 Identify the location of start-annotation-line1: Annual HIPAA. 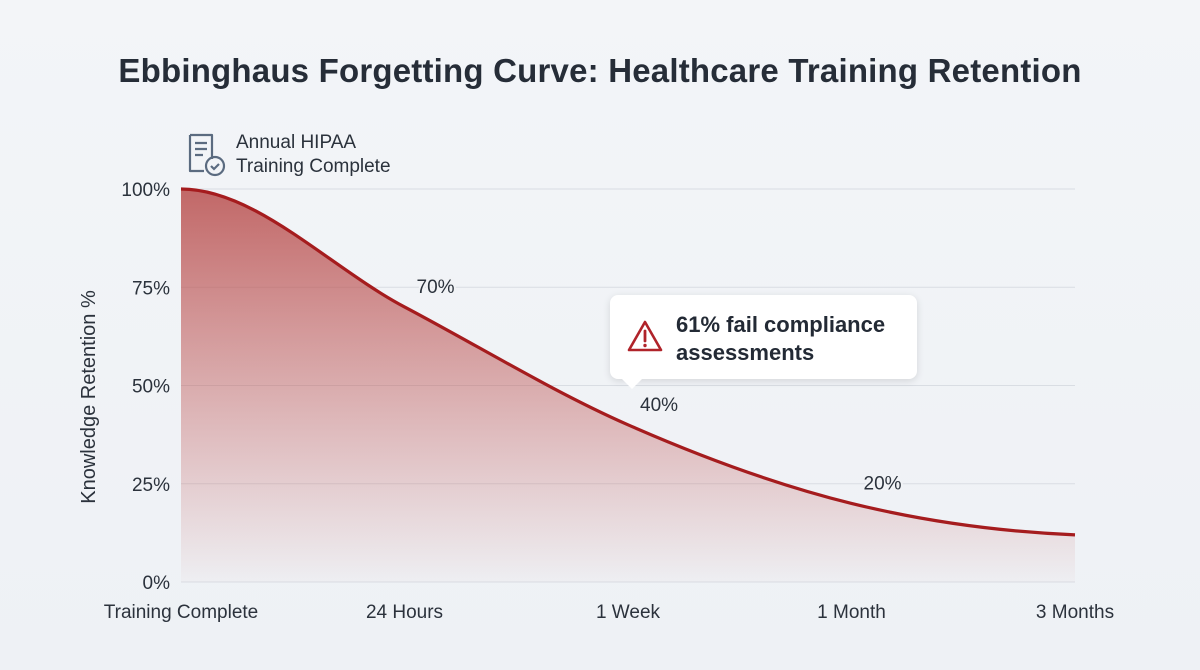
(296, 142).